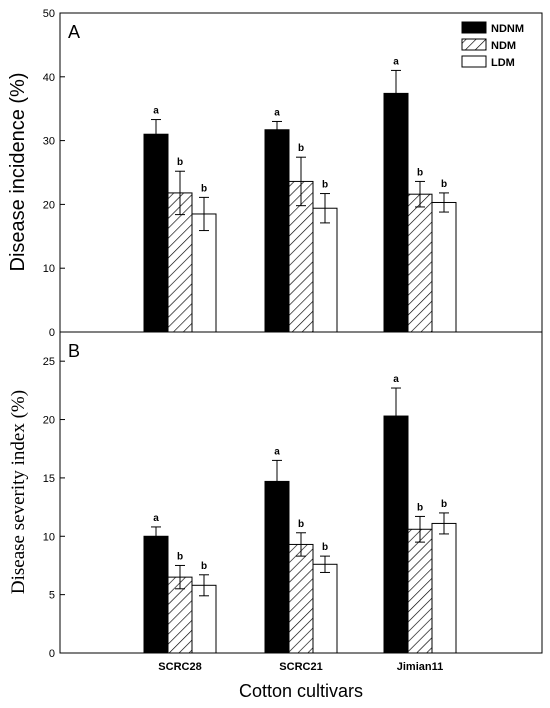  What do you see at coordinates (49, 421) in the screenshot?
I see `y-tick-label-b: 20` at bounding box center [49, 421].